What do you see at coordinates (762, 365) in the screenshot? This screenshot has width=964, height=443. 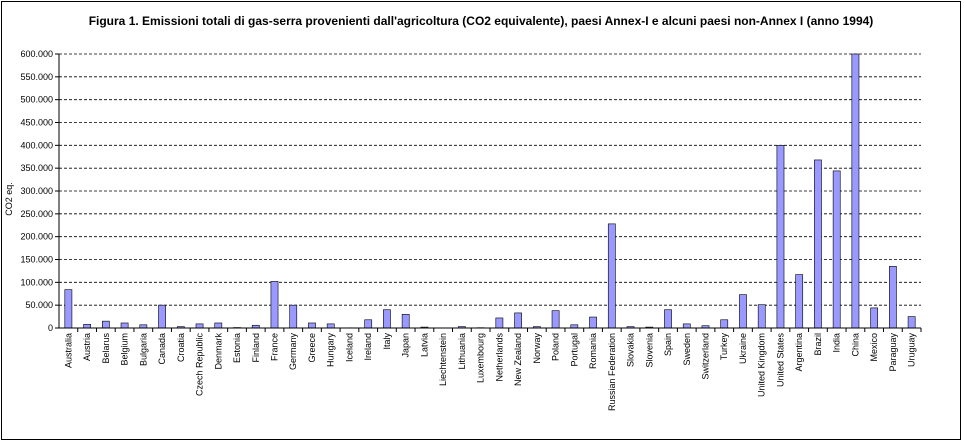 I see `x-tick-label: United Kingdom` at bounding box center [762, 365].